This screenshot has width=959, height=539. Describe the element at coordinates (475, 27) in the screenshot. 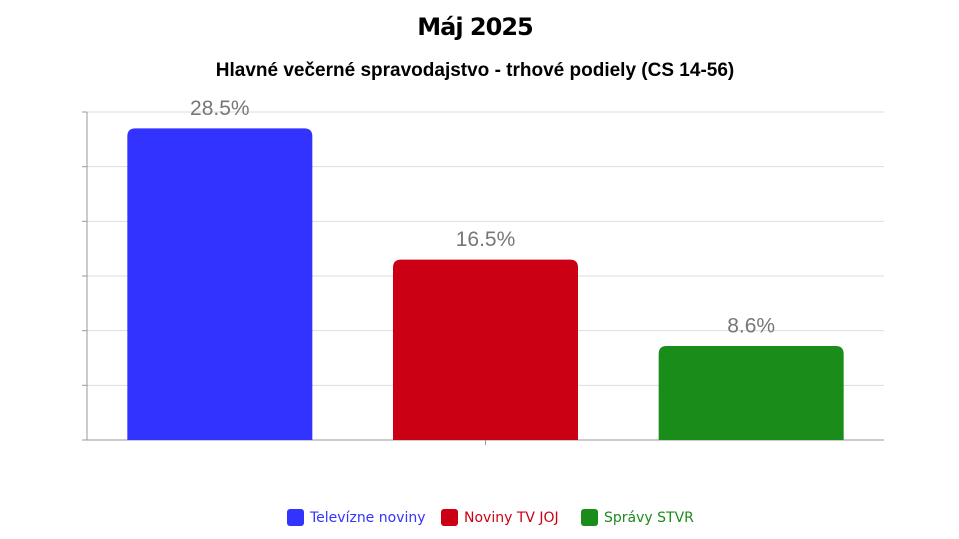

I see `chart-title: Máj 2025` at that location.